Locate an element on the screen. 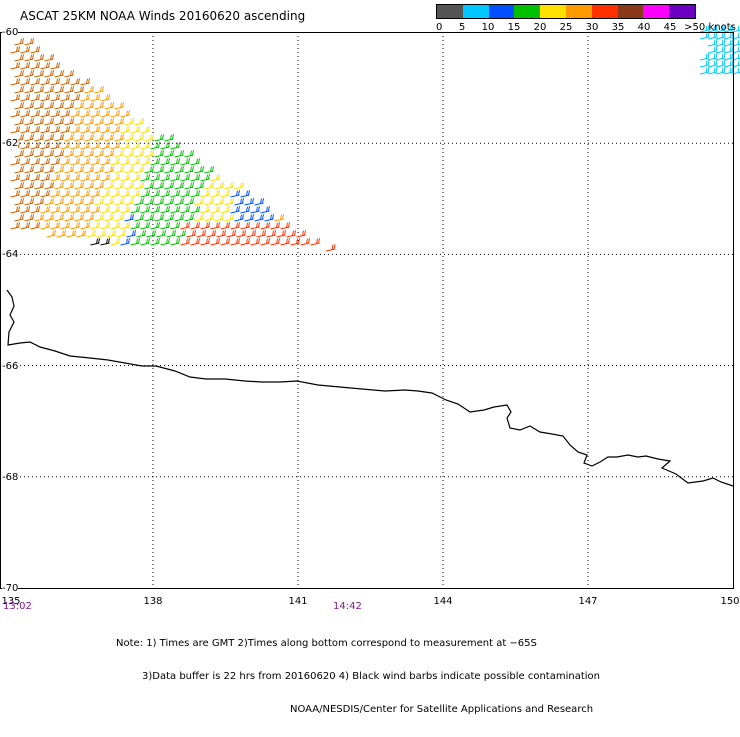 The width and height of the screenshot is (740, 737). x-tick-label: 147 is located at coordinates (587, 601).